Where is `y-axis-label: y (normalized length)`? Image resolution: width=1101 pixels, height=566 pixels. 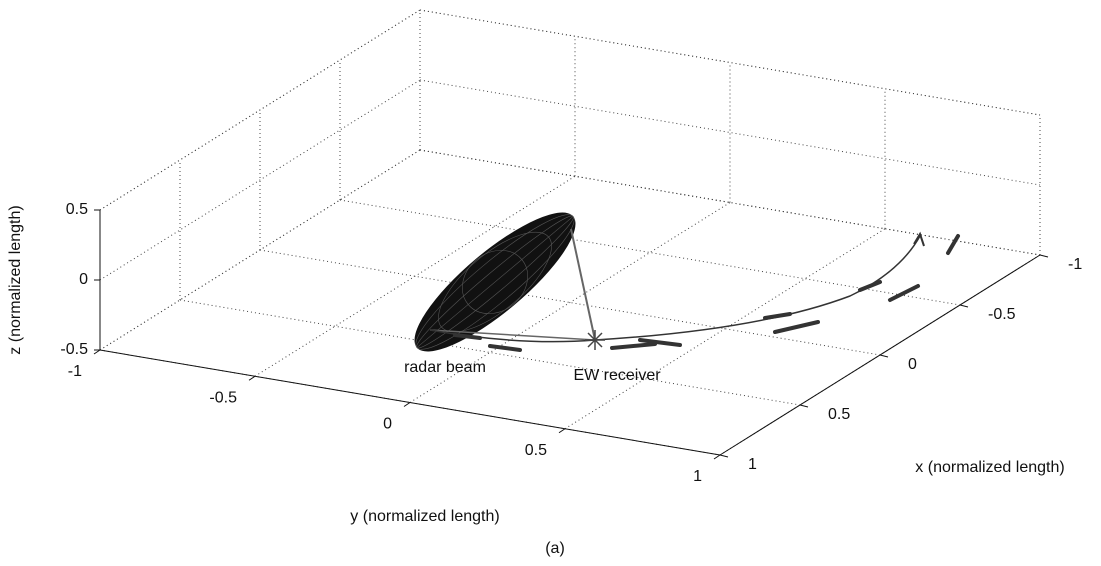
y-axis-label: y (normalized length) is located at coordinates (424, 516).